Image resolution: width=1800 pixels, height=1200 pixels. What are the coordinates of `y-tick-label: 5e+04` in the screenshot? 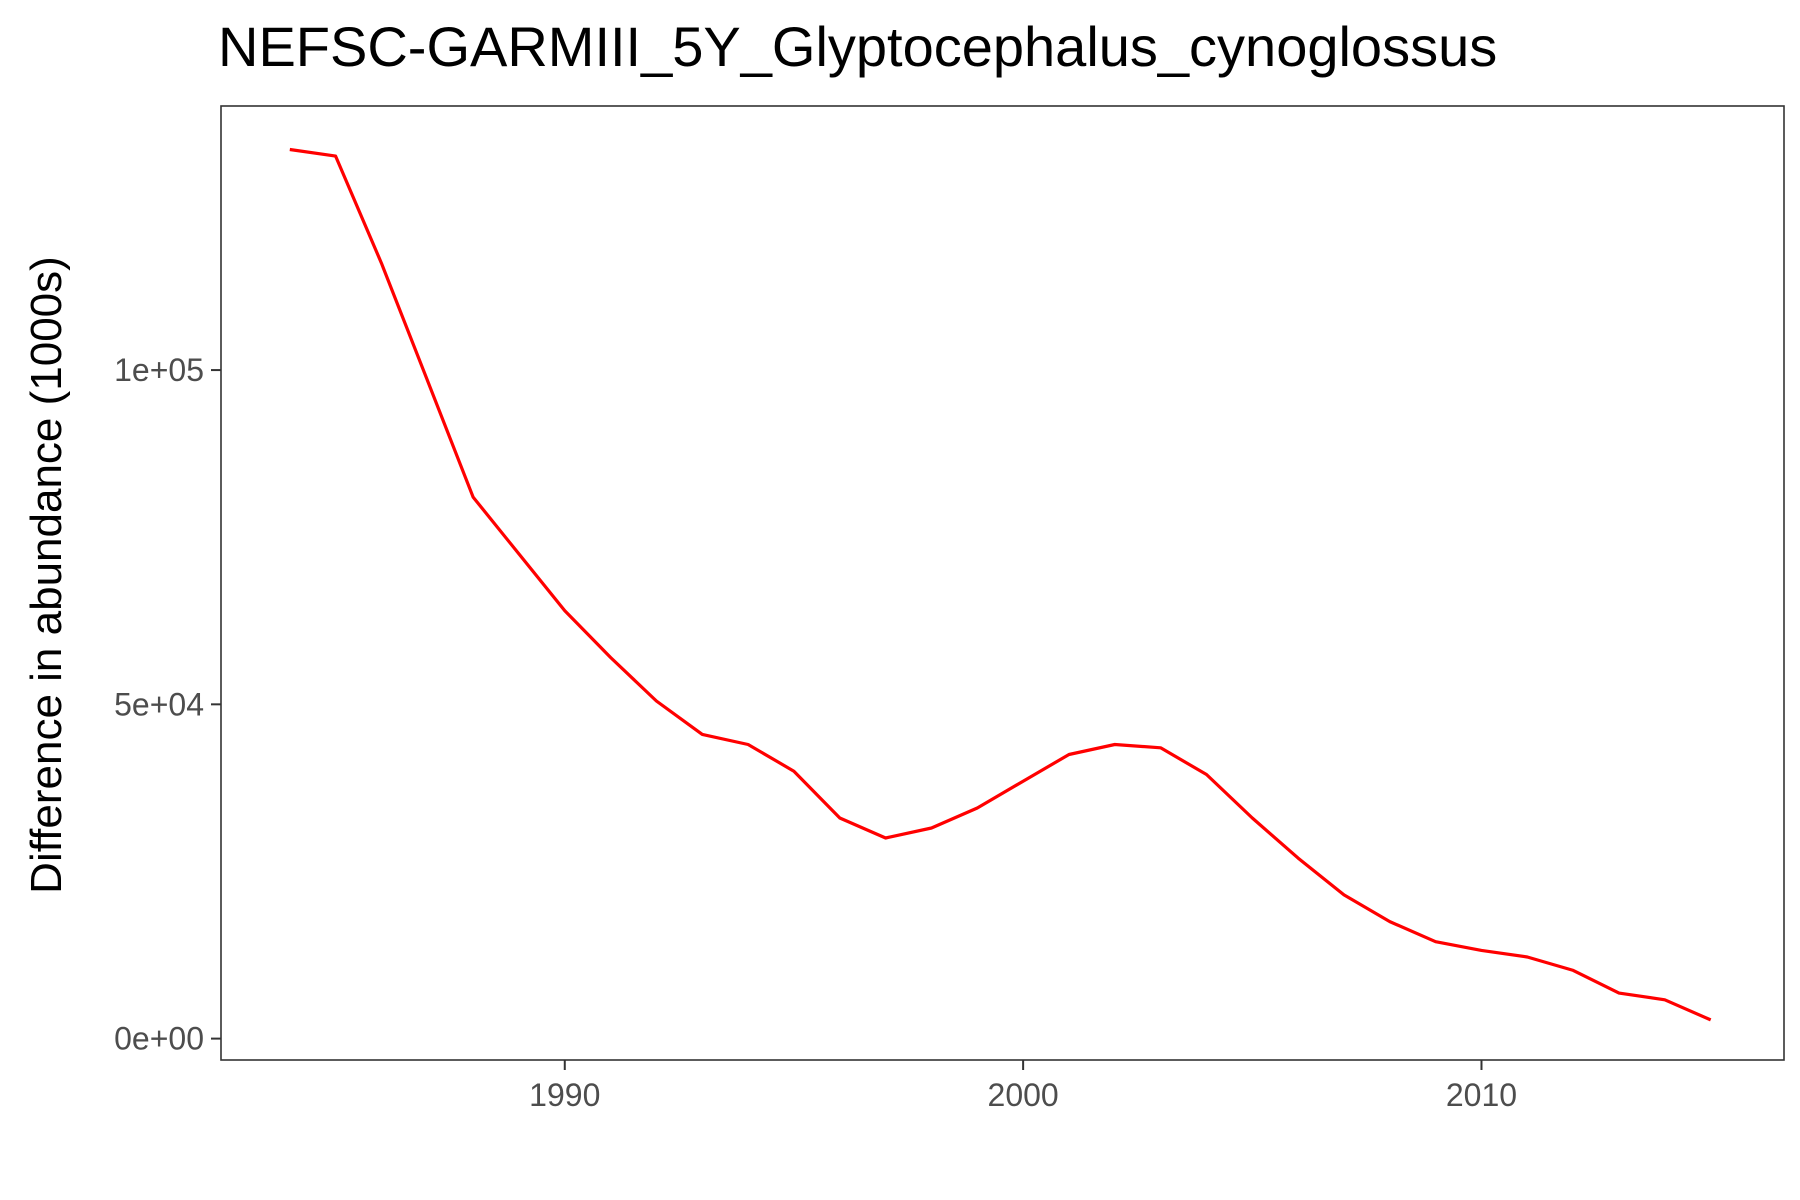 It's located at (159, 704).